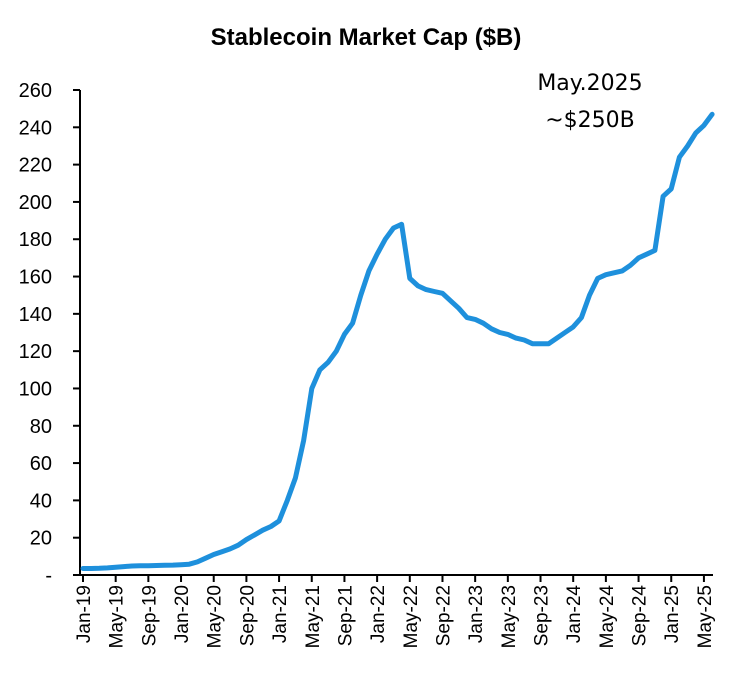 Image resolution: width=733 pixels, height=693 pixels. I want to click on x-tick-label: Sep-23, so click(542, 615).